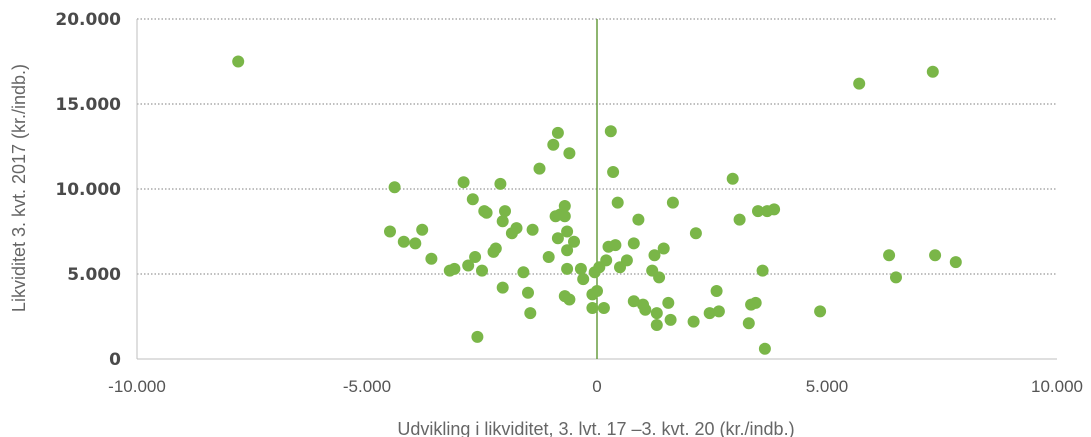  What do you see at coordinates (137, 386) in the screenshot?
I see `x-tick-label: -10.000` at bounding box center [137, 386].